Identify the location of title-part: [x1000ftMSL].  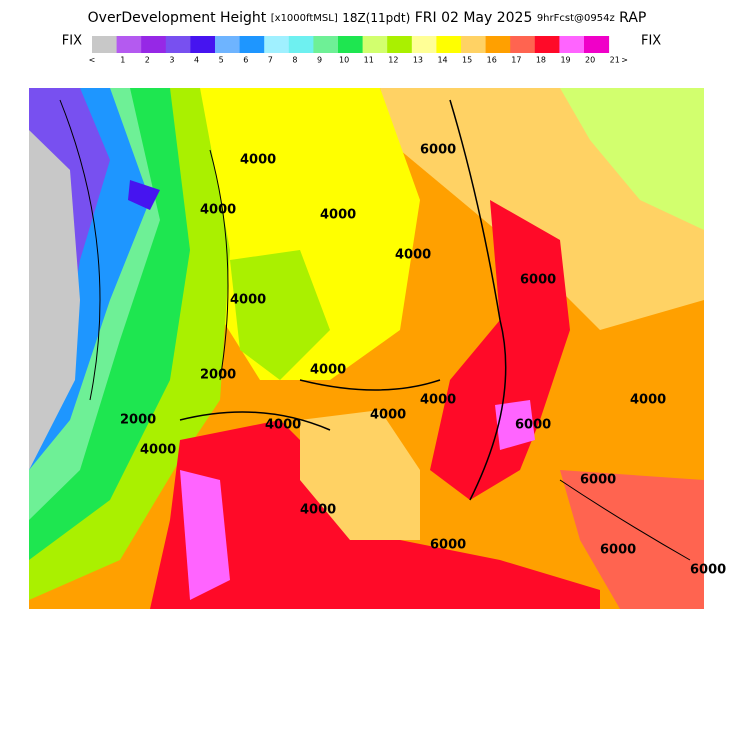
(304, 18).